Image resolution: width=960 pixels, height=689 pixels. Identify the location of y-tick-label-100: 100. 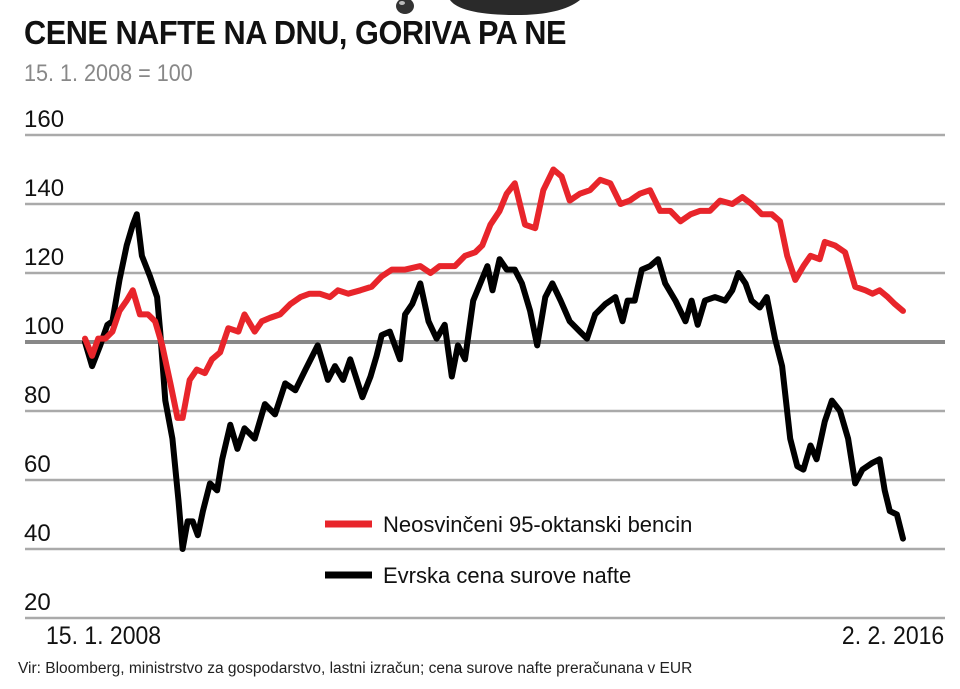
(44, 326).